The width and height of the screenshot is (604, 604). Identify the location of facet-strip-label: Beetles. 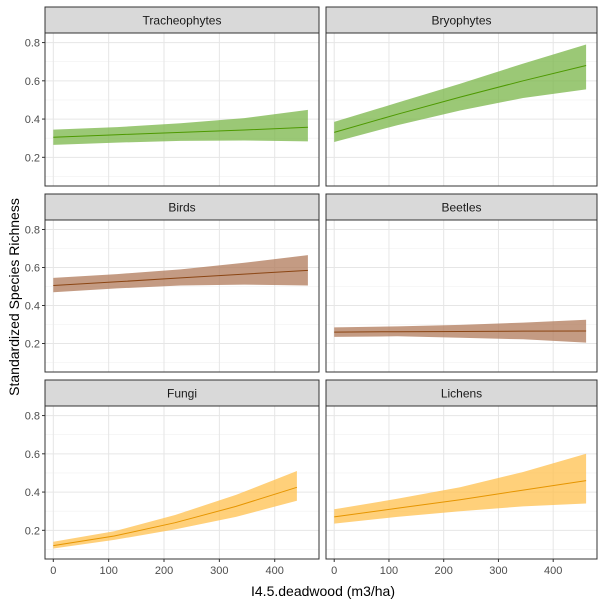
(461, 208).